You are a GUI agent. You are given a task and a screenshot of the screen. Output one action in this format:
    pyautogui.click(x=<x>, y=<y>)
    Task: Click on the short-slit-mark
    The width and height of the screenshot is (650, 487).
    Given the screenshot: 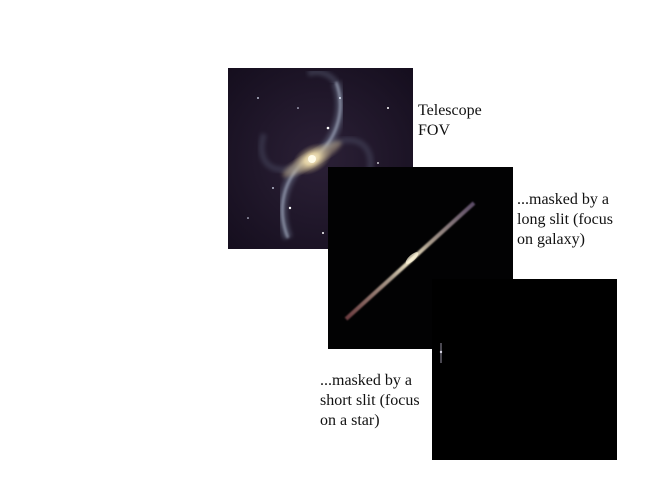 What is the action you would take?
    pyautogui.click(x=524, y=369)
    